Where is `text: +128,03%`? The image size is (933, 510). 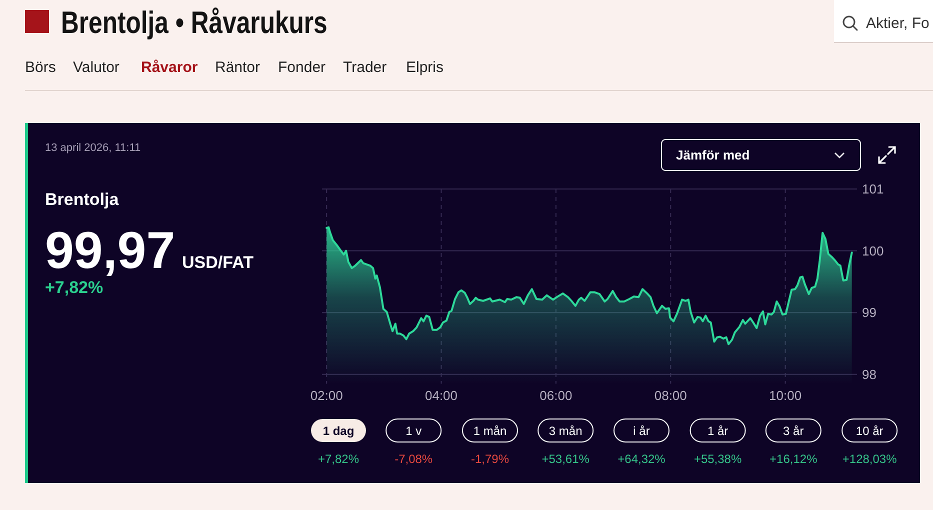 text: +128,03% is located at coordinates (870, 459).